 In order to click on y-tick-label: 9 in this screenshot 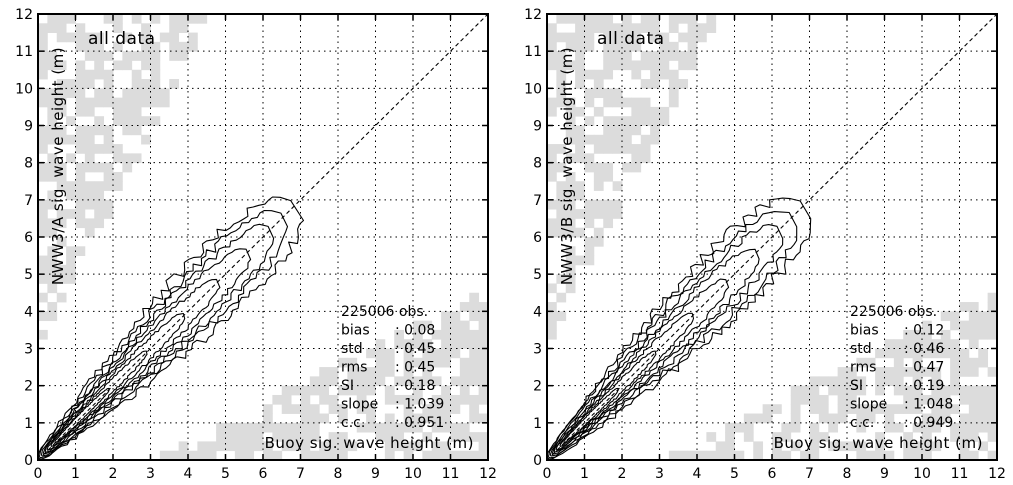, I will do `click(537, 127)`.